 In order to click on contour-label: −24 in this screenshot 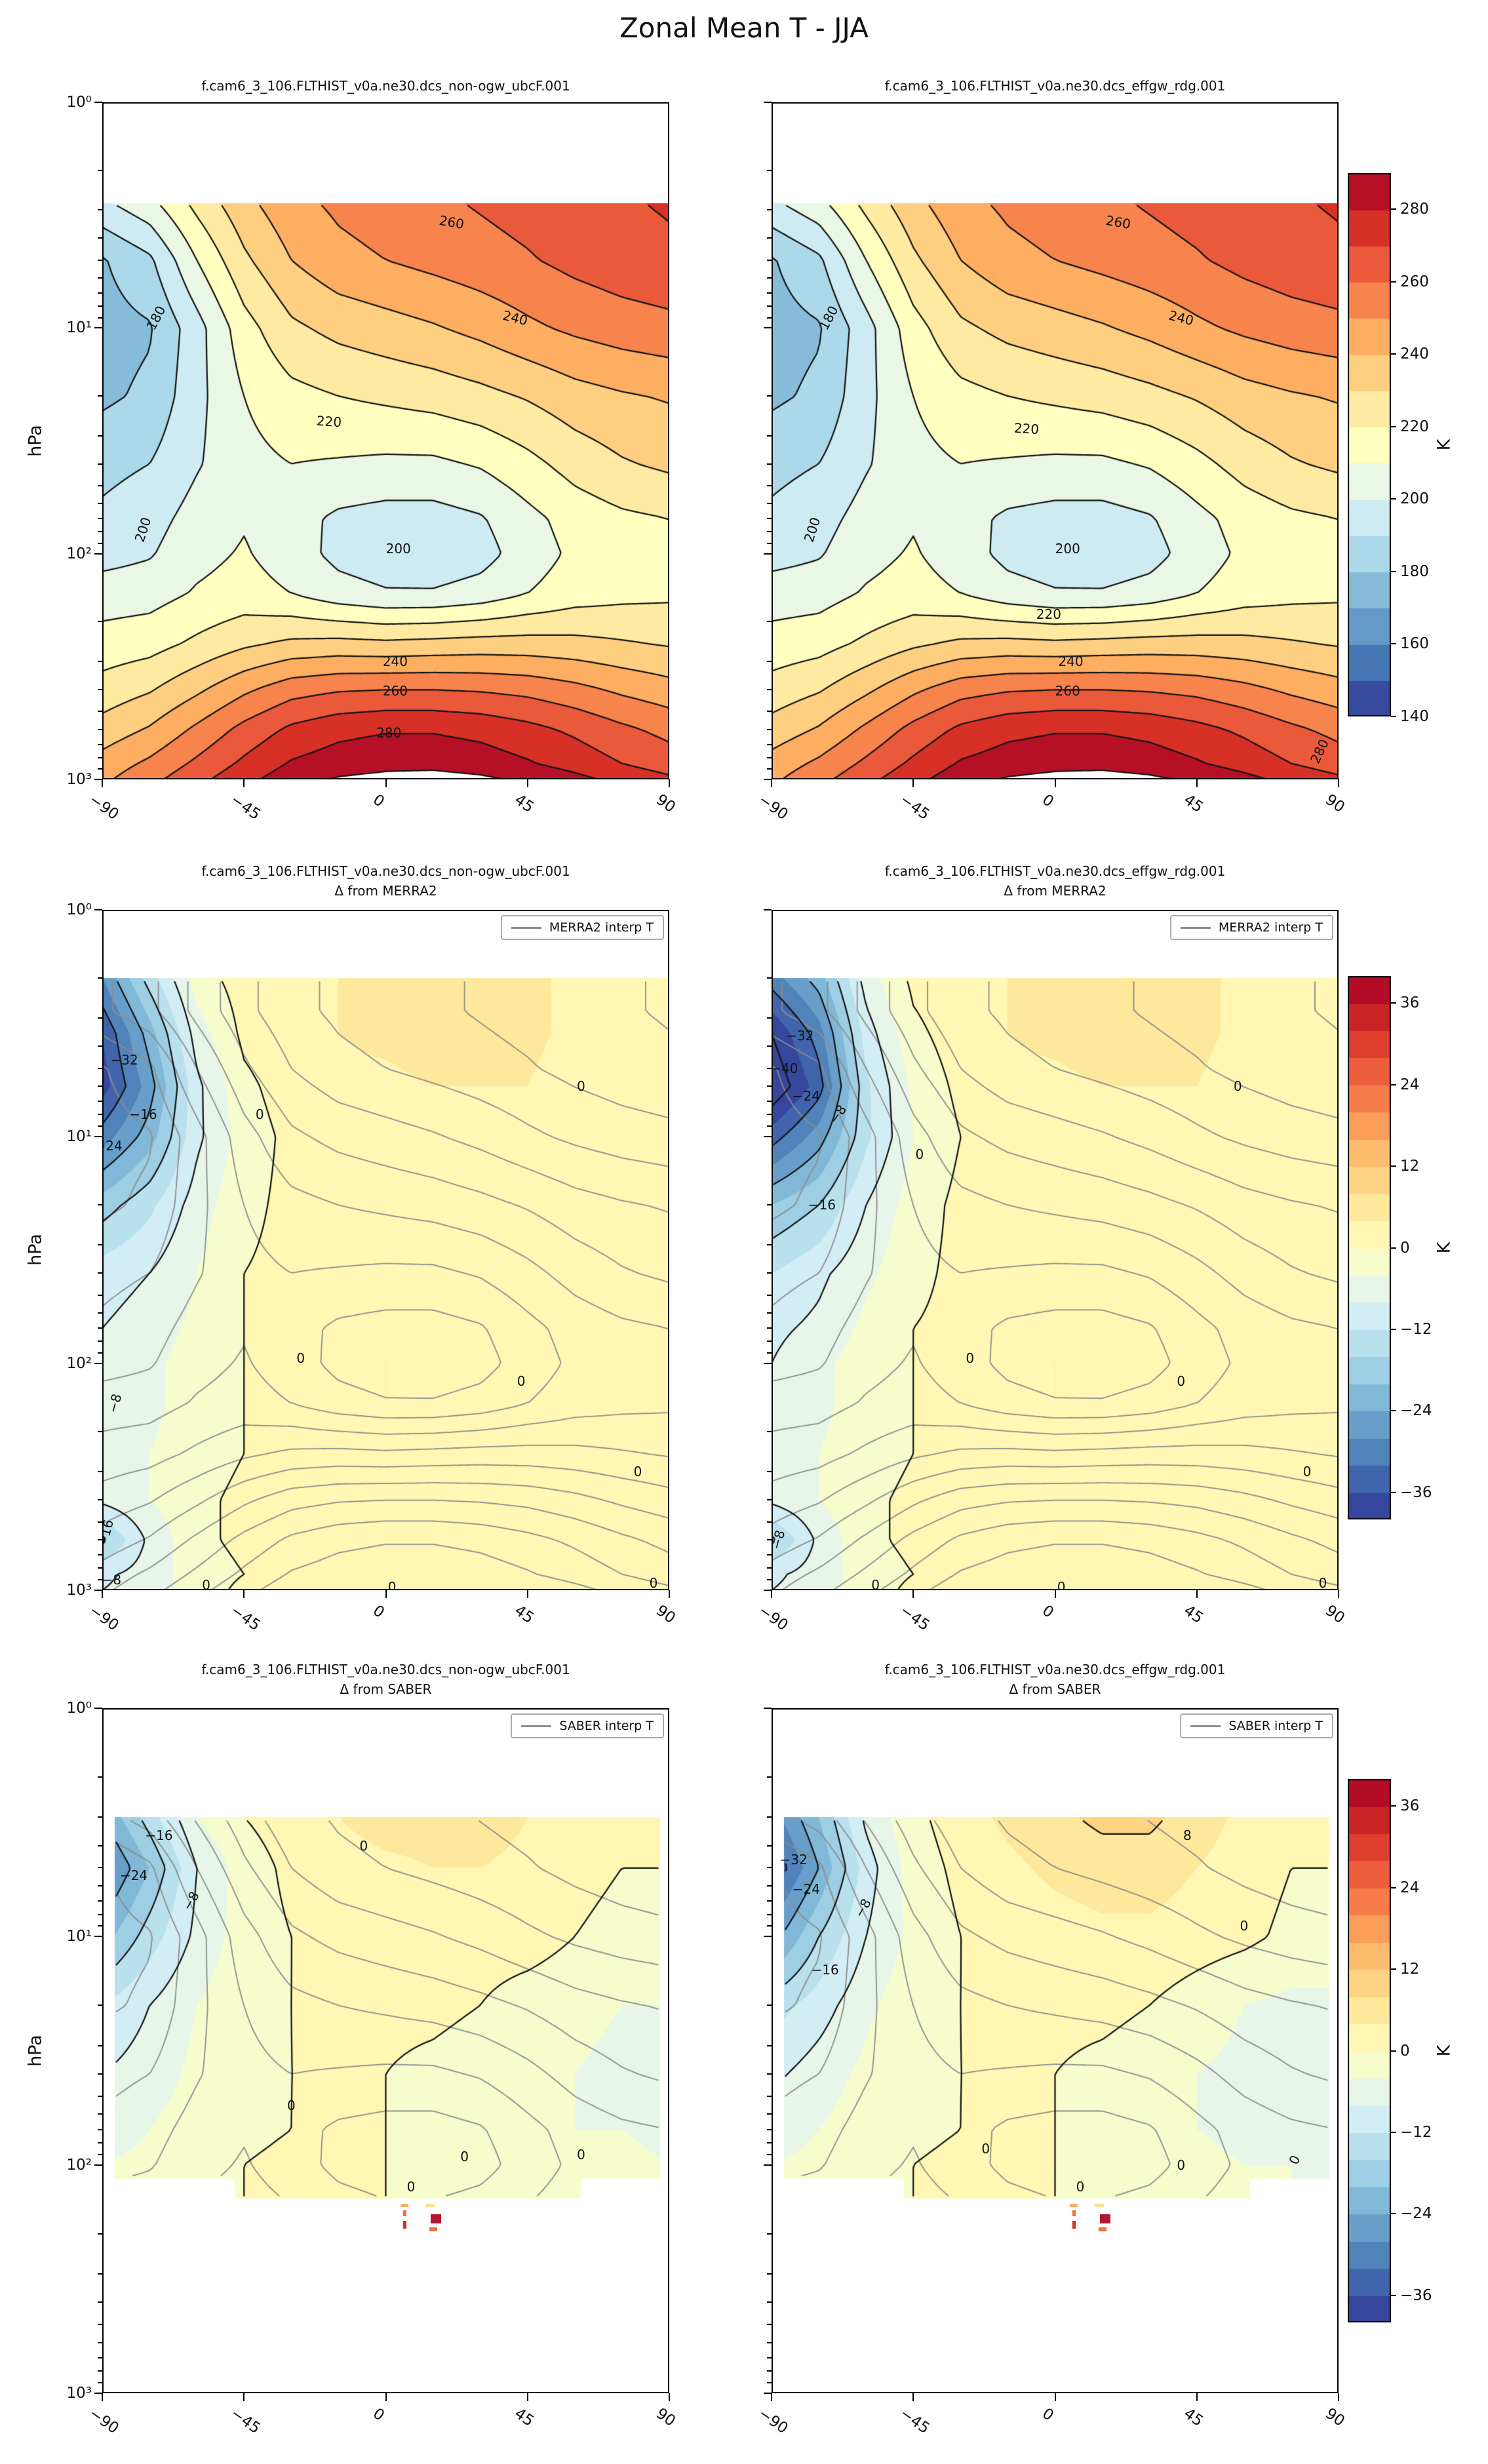, I will do `click(112, 1146)`.